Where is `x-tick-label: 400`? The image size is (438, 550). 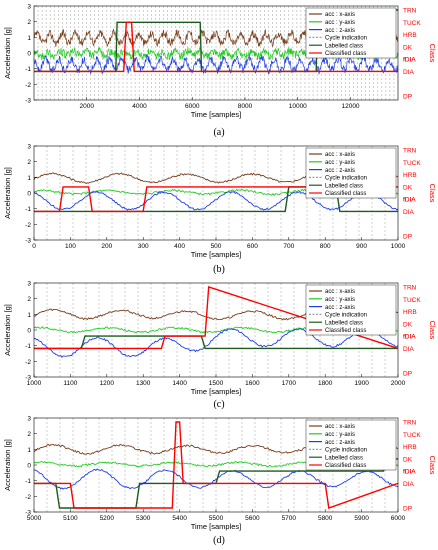
x-tick-label: 400 is located at coordinates (179, 246).